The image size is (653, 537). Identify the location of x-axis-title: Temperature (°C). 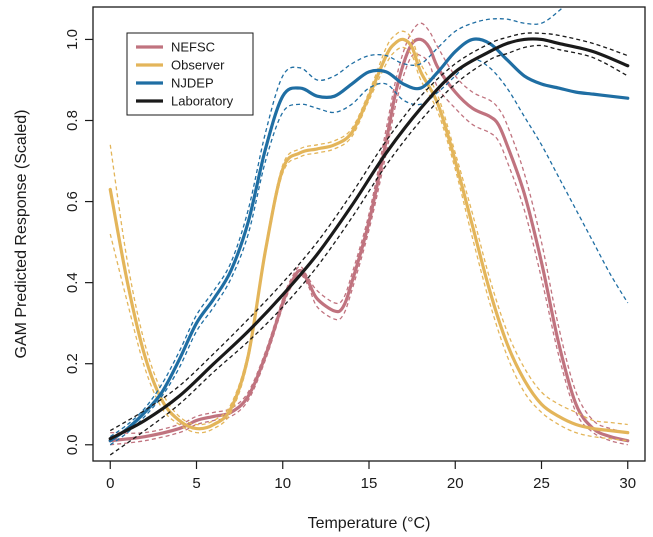
(369, 523).